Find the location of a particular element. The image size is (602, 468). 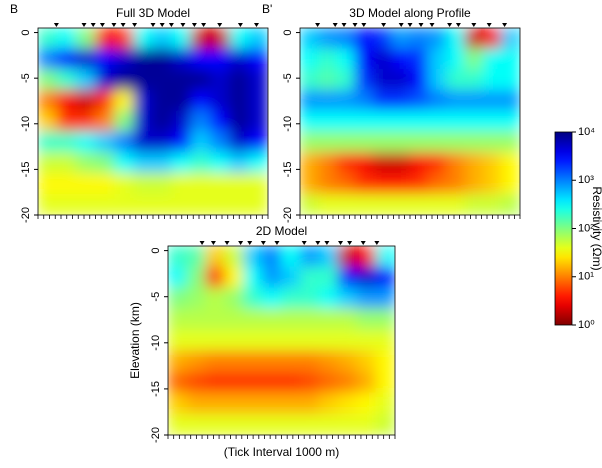

panel-title: Full 3D Model is located at coordinates (153, 13).